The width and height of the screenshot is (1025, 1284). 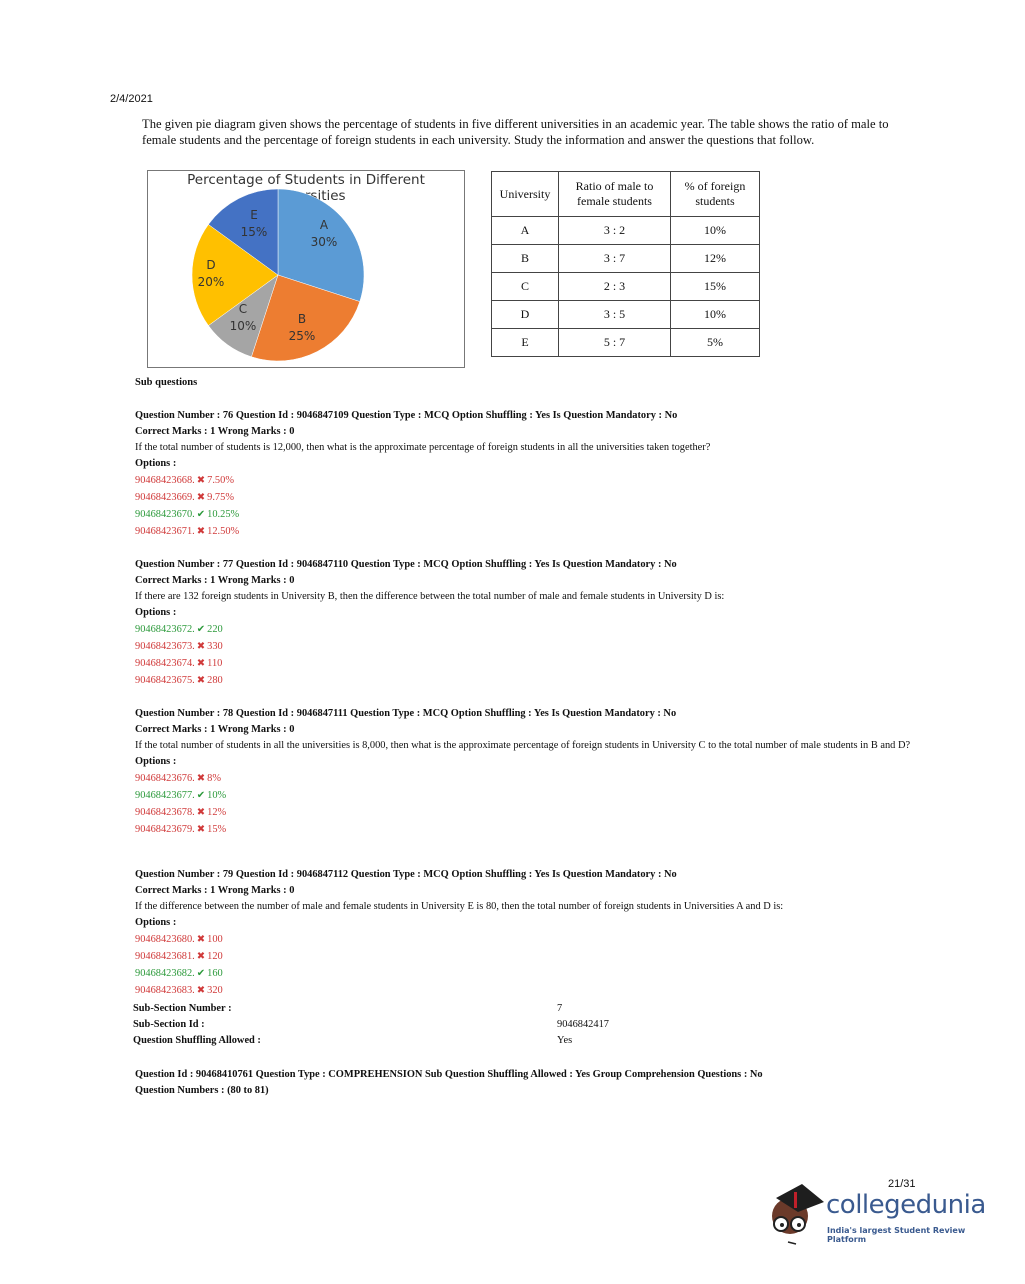 I want to click on slice-value-label: 25%, so click(x=302, y=336).